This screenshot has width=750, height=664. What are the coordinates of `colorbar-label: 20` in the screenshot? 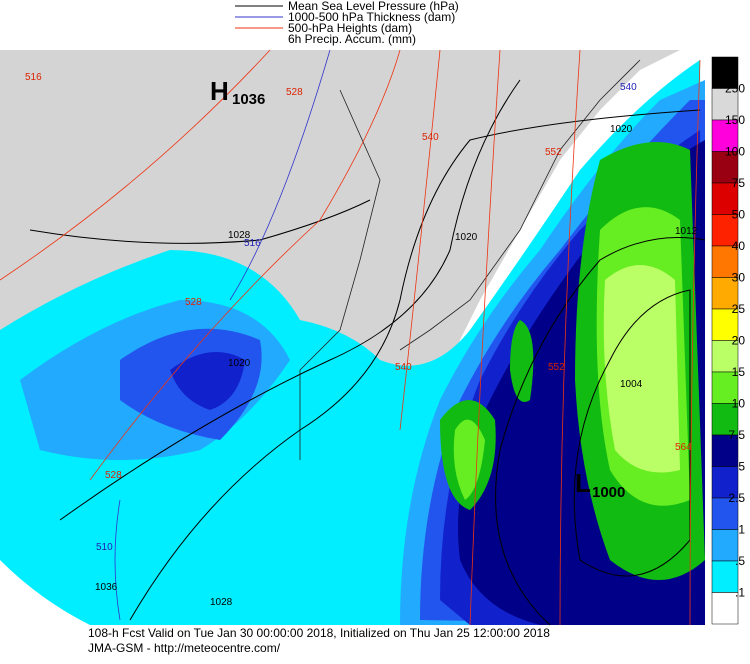 It's located at (739, 341).